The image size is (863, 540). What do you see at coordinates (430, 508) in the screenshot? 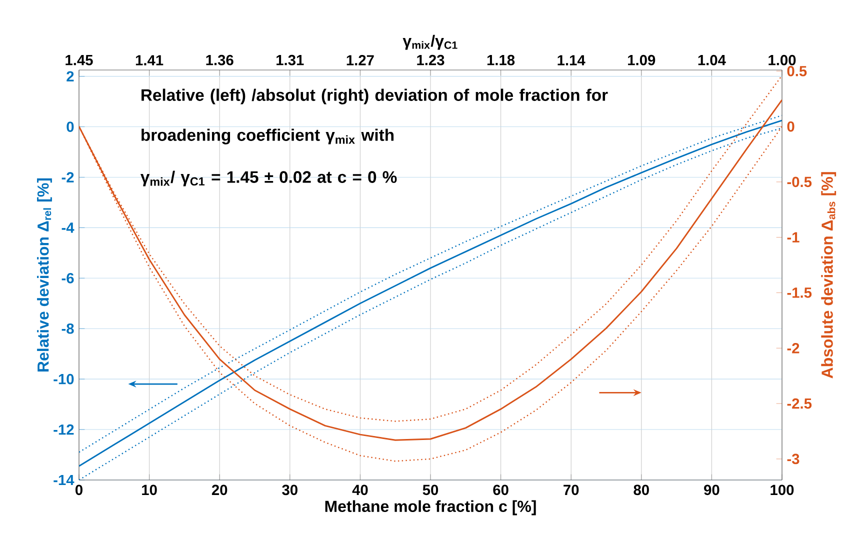
I see `x-axis-title: Methane mole fraction c [%]` at bounding box center [430, 508].